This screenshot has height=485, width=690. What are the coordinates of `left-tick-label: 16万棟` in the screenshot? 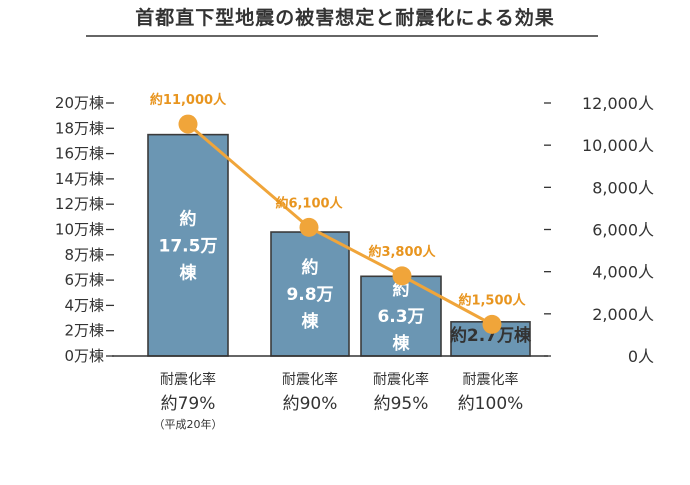 It's located at (79, 154).